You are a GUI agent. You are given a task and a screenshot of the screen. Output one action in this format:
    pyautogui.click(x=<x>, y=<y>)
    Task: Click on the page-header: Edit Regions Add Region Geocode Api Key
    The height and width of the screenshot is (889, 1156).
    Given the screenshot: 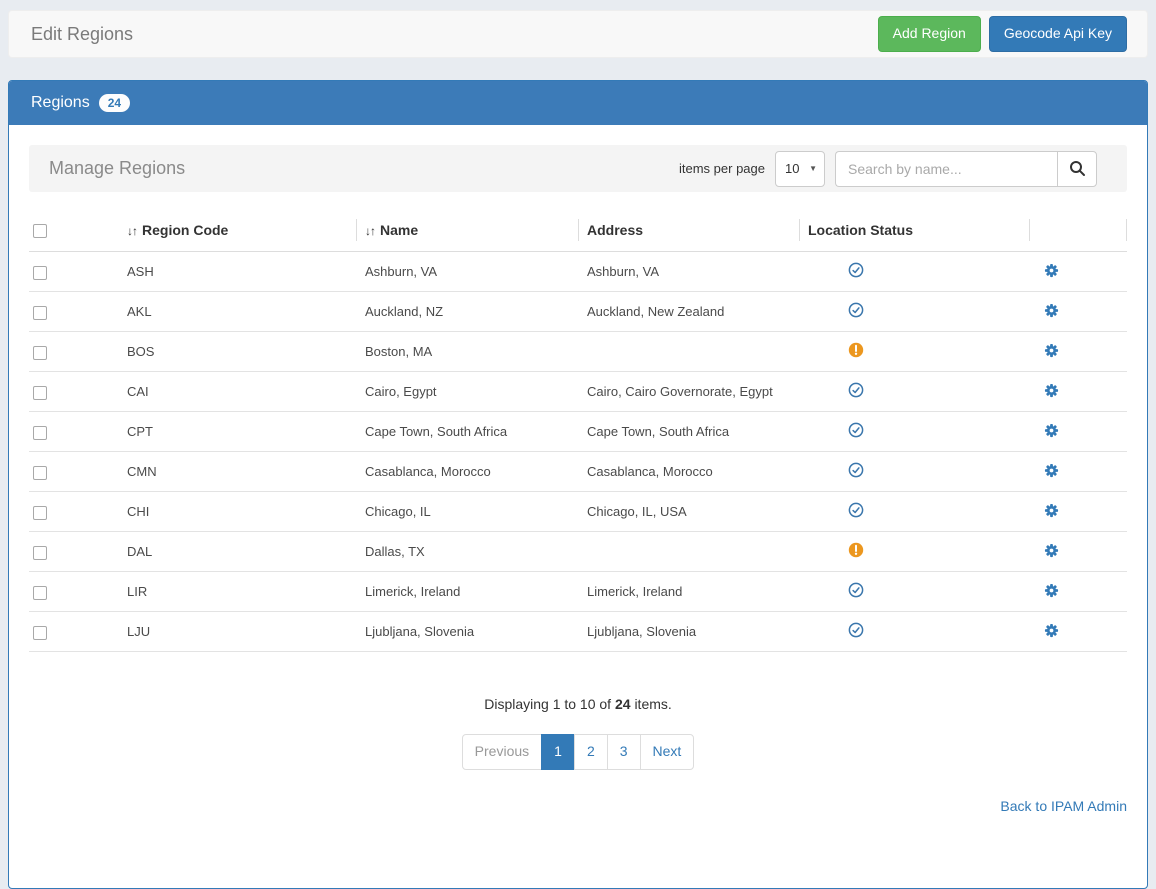 What is the action you would take?
    pyautogui.click(x=578, y=34)
    